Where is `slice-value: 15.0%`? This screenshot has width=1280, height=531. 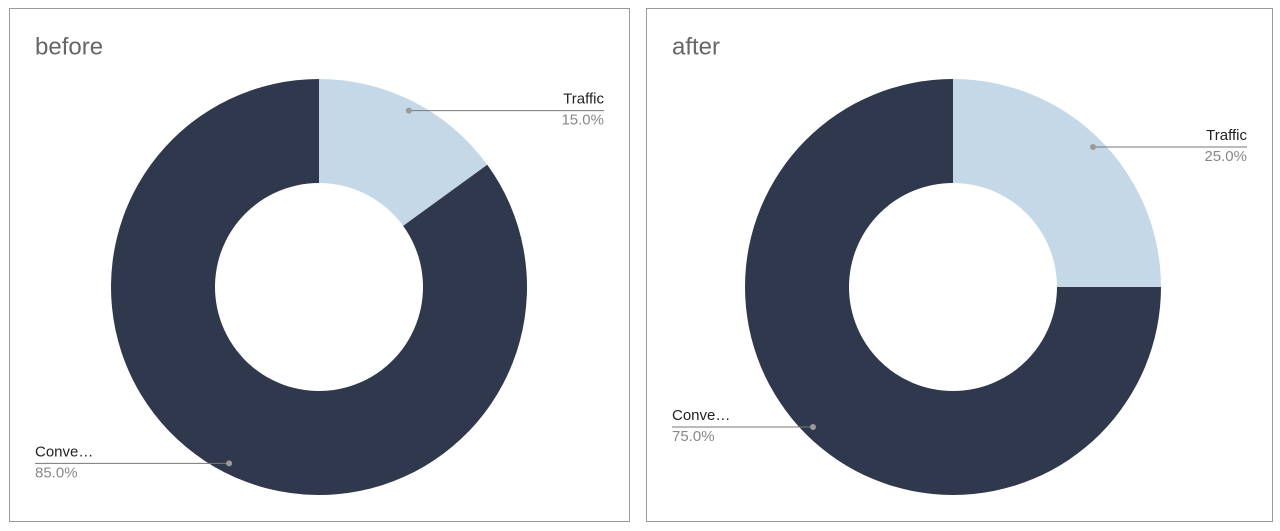 slice-value: 15.0% is located at coordinates (582, 120).